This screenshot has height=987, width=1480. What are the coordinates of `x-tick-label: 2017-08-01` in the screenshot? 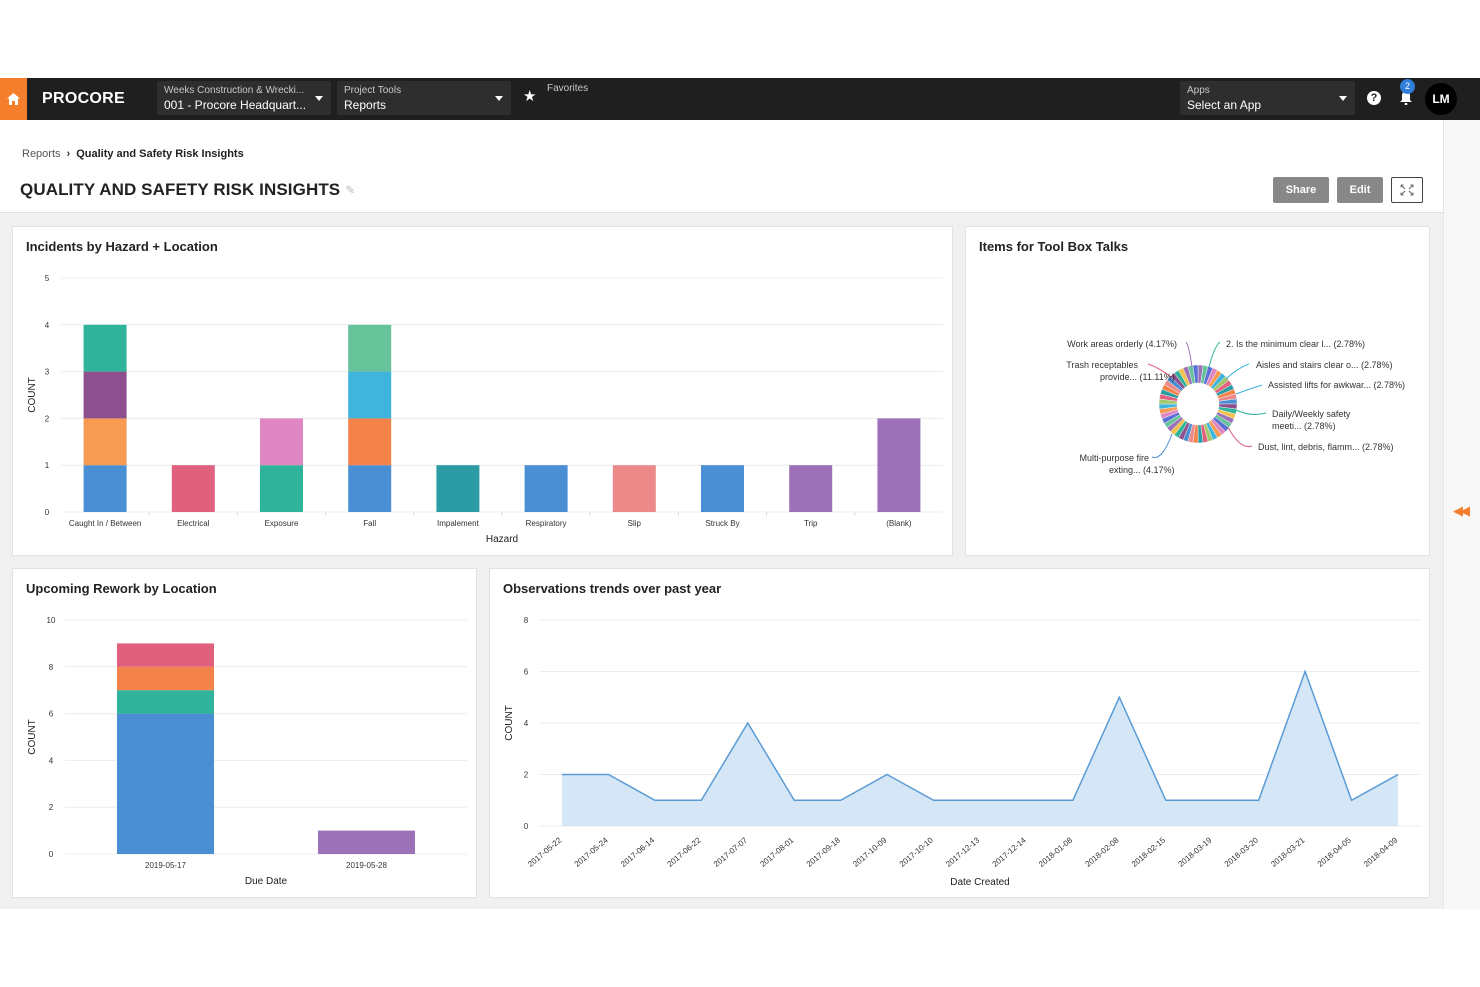 It's located at (777, 852).